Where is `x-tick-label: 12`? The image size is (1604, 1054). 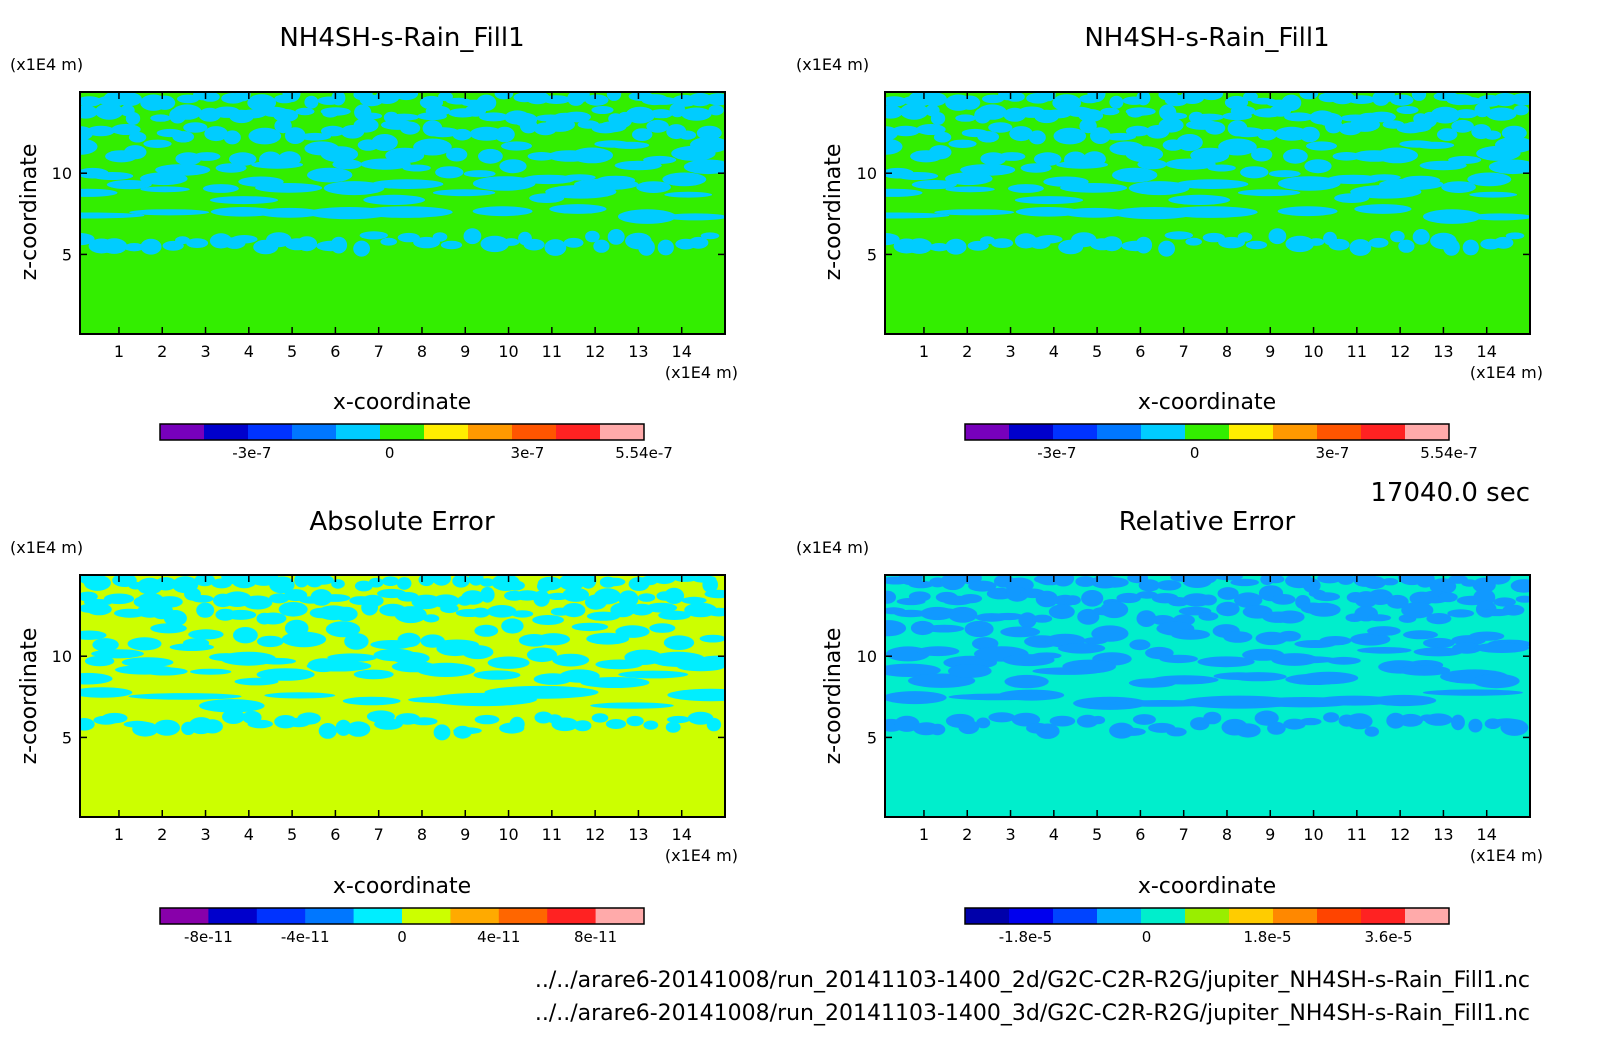 x-tick-label: 12 is located at coordinates (1400, 351).